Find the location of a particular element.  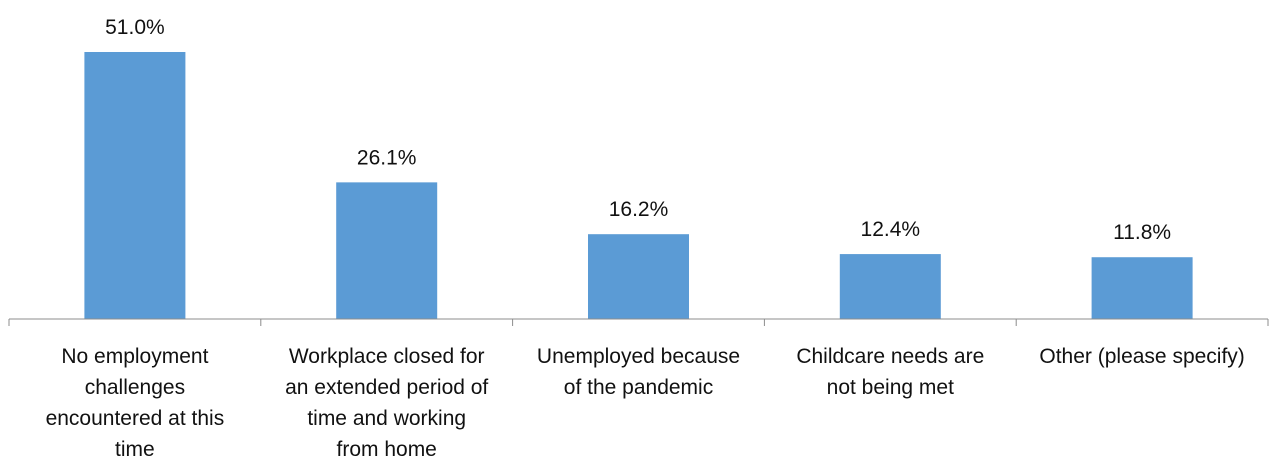

data-label: 11.8% is located at coordinates (1142, 232).